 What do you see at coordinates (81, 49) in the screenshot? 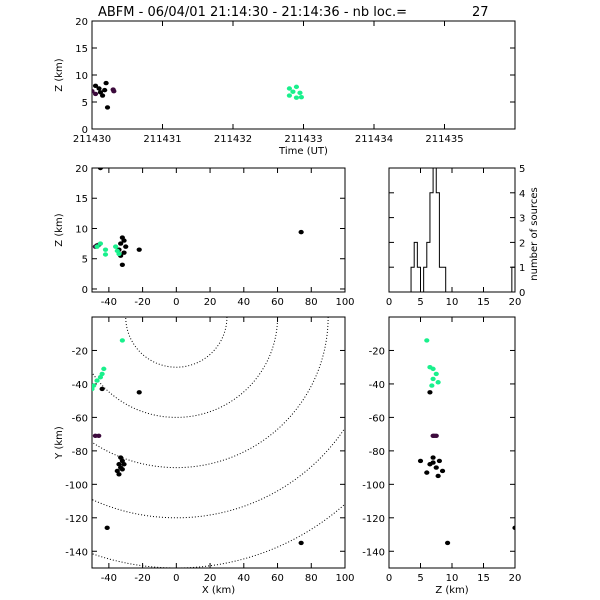
I see `time-z-ytick-label: 15` at bounding box center [81, 49].